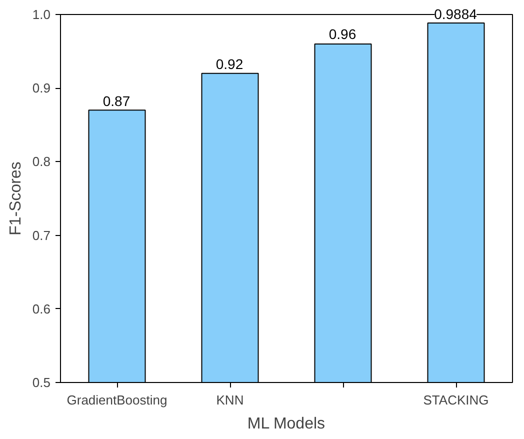 The image size is (524, 439). Describe the element at coordinates (41, 382) in the screenshot. I see `y-tick-label: 0.5` at that location.